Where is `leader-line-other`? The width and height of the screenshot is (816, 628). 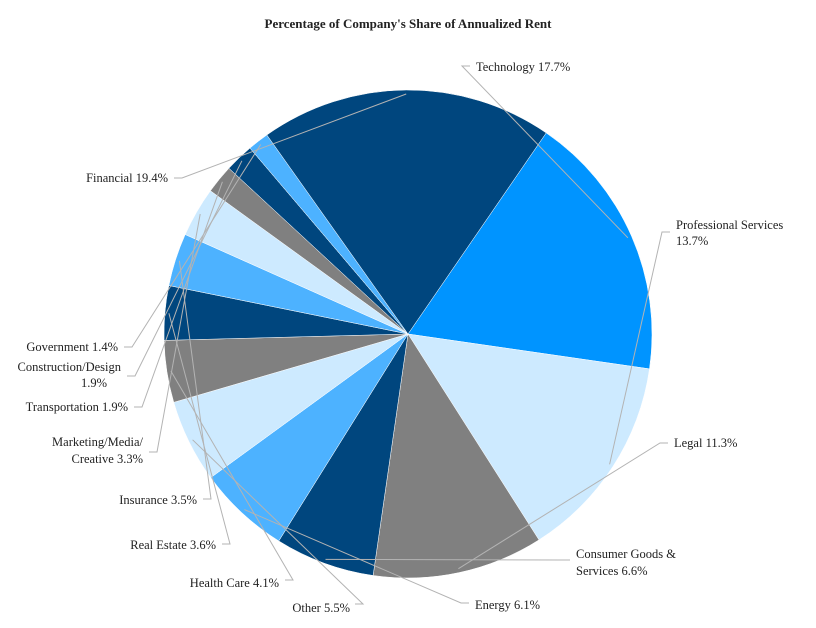
leader-line-other is located at coordinates (278, 522).